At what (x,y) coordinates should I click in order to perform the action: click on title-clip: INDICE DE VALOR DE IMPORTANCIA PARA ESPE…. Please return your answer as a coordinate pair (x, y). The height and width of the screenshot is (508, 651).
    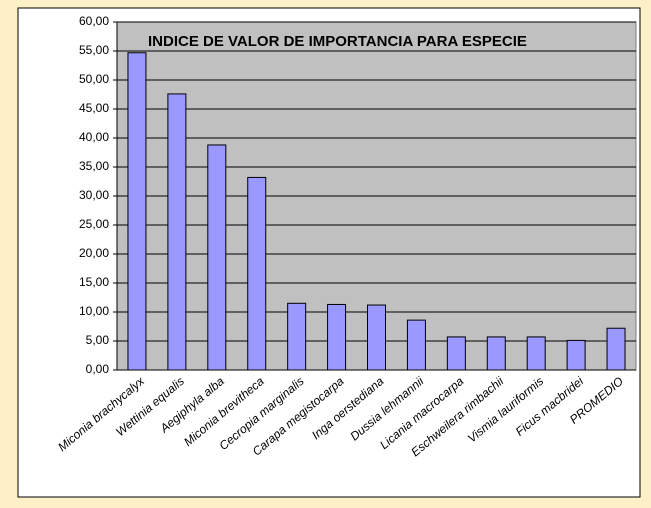
    Looking at the image, I should click on (337, 41).